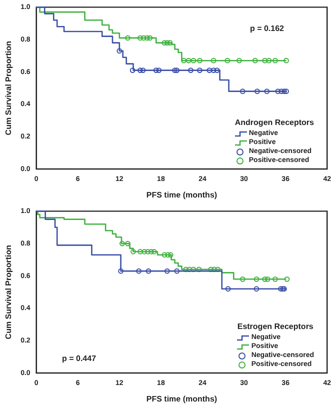 The height and width of the screenshot is (408, 334). What do you see at coordinates (79, 358) in the screenshot?
I see `annotation: p = 0.447` at bounding box center [79, 358].